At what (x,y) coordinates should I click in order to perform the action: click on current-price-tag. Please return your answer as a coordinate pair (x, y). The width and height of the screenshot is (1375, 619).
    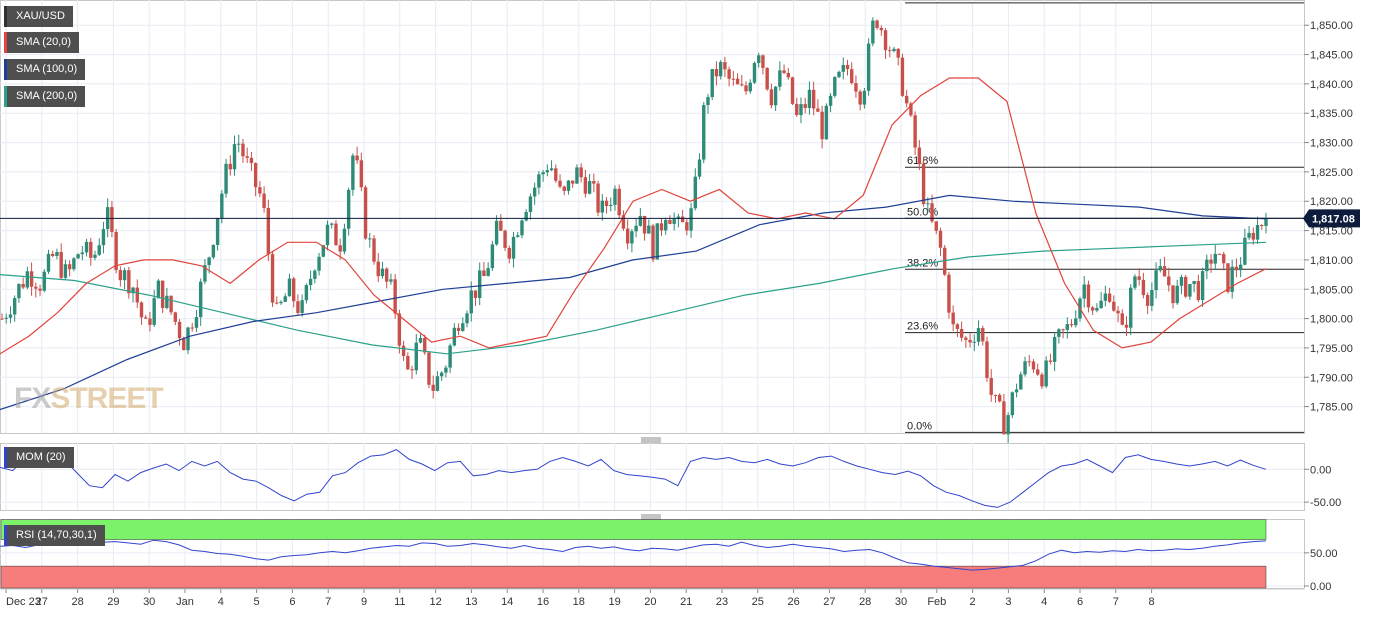
    Looking at the image, I should click on (1331, 218).